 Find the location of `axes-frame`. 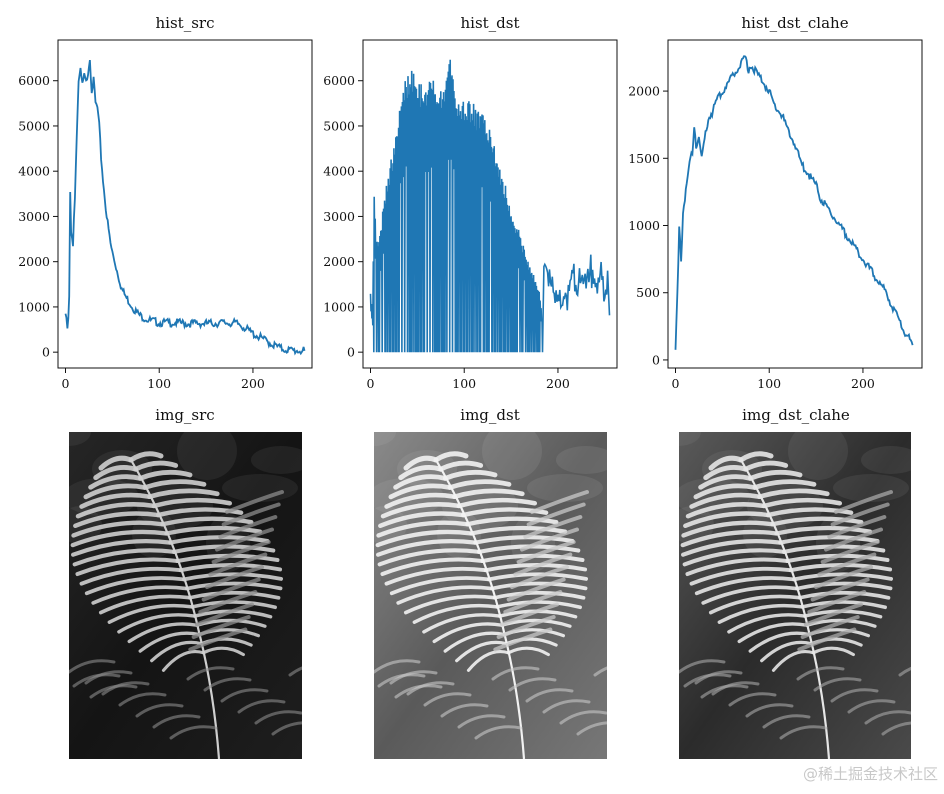

axes-frame is located at coordinates (185, 204).